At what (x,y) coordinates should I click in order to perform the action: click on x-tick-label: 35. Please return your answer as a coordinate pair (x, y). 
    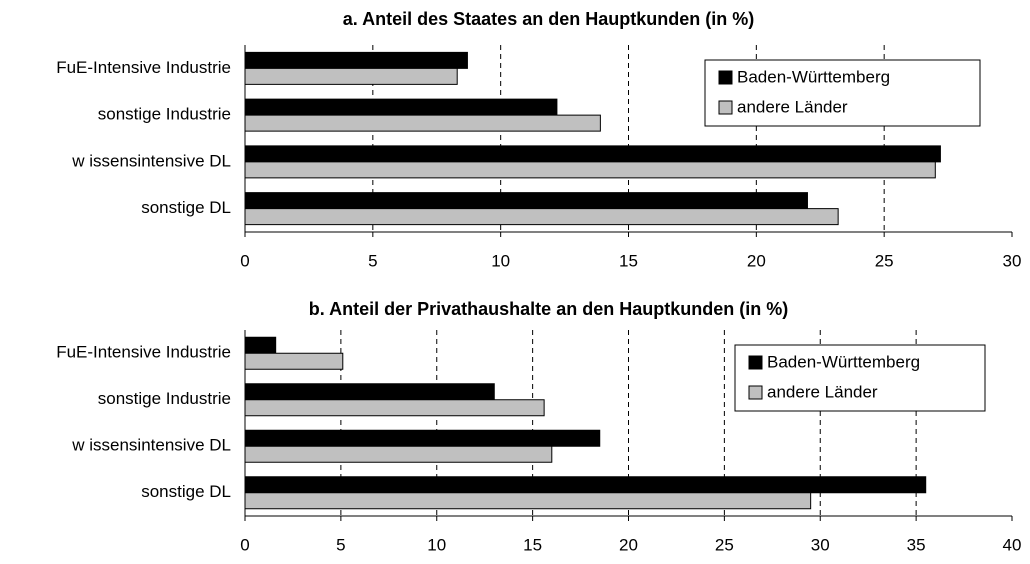
    Looking at the image, I should click on (916, 544).